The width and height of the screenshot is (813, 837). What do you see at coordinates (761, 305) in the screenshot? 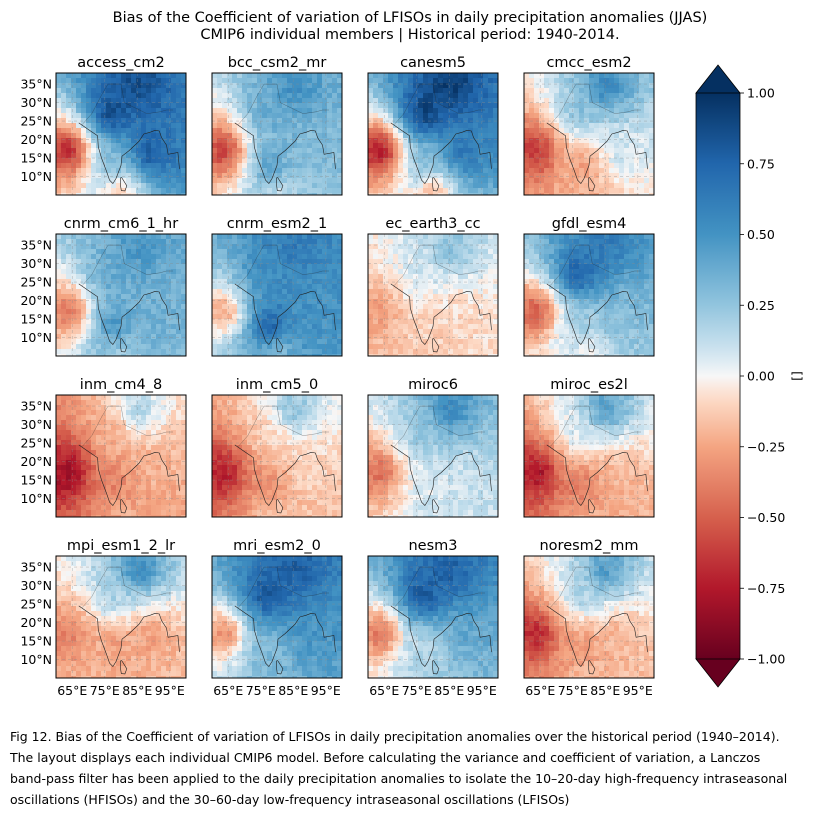
I see `colorbar-tick-label: 0.25` at bounding box center [761, 305].